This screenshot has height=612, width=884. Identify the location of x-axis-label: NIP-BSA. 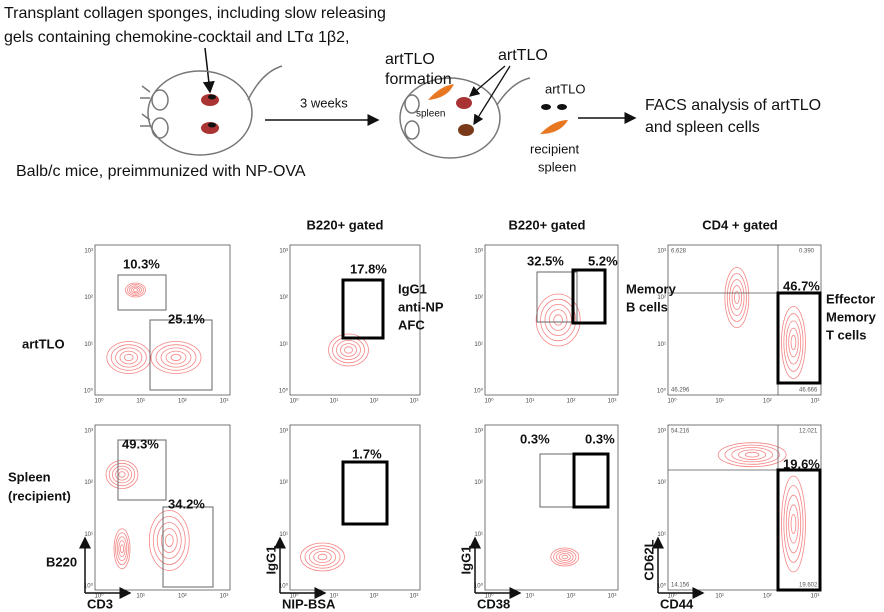
(309, 603).